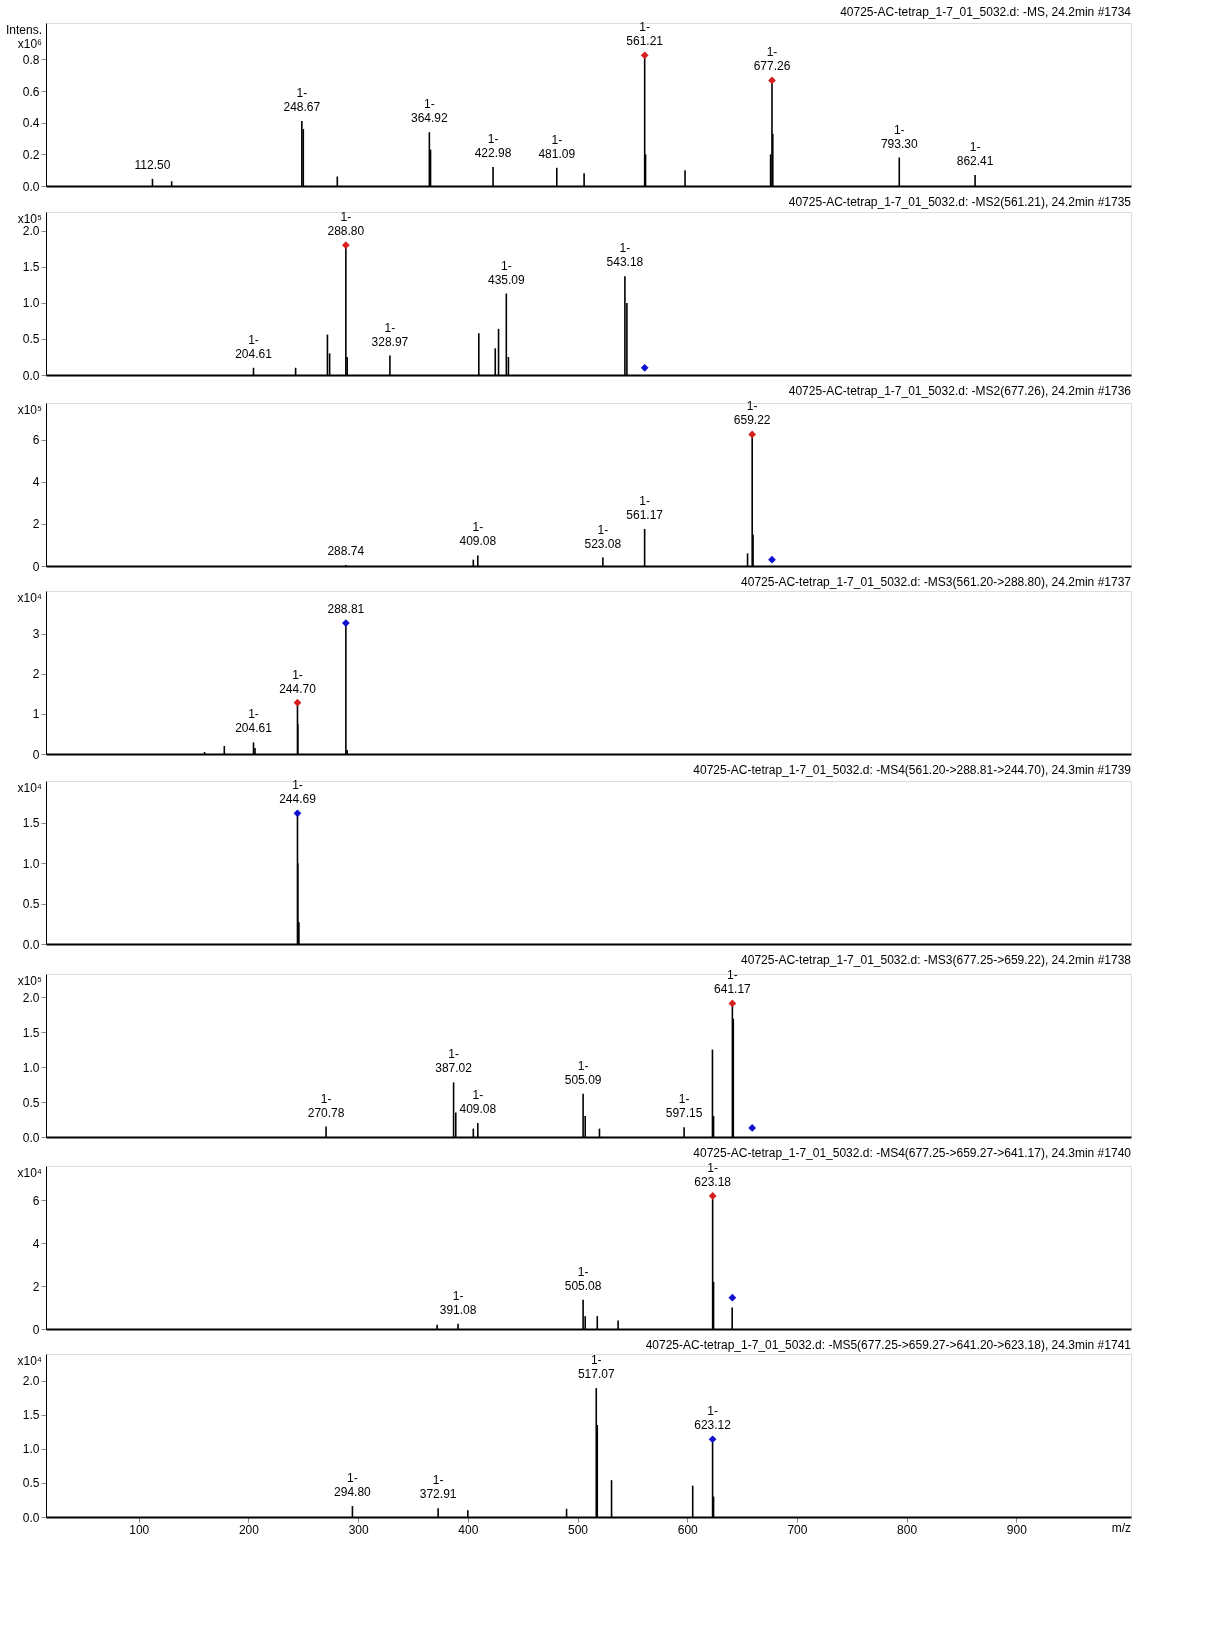  Describe the element at coordinates (772, 59) in the screenshot. I see `annotation: 1- 677.26` at that location.